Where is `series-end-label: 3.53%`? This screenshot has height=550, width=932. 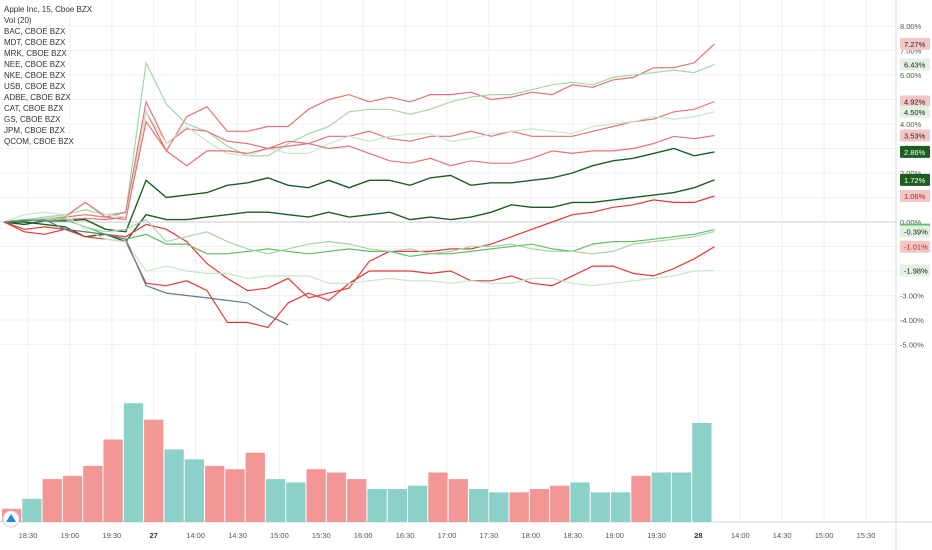
series-end-label: 3.53% is located at coordinates (915, 136).